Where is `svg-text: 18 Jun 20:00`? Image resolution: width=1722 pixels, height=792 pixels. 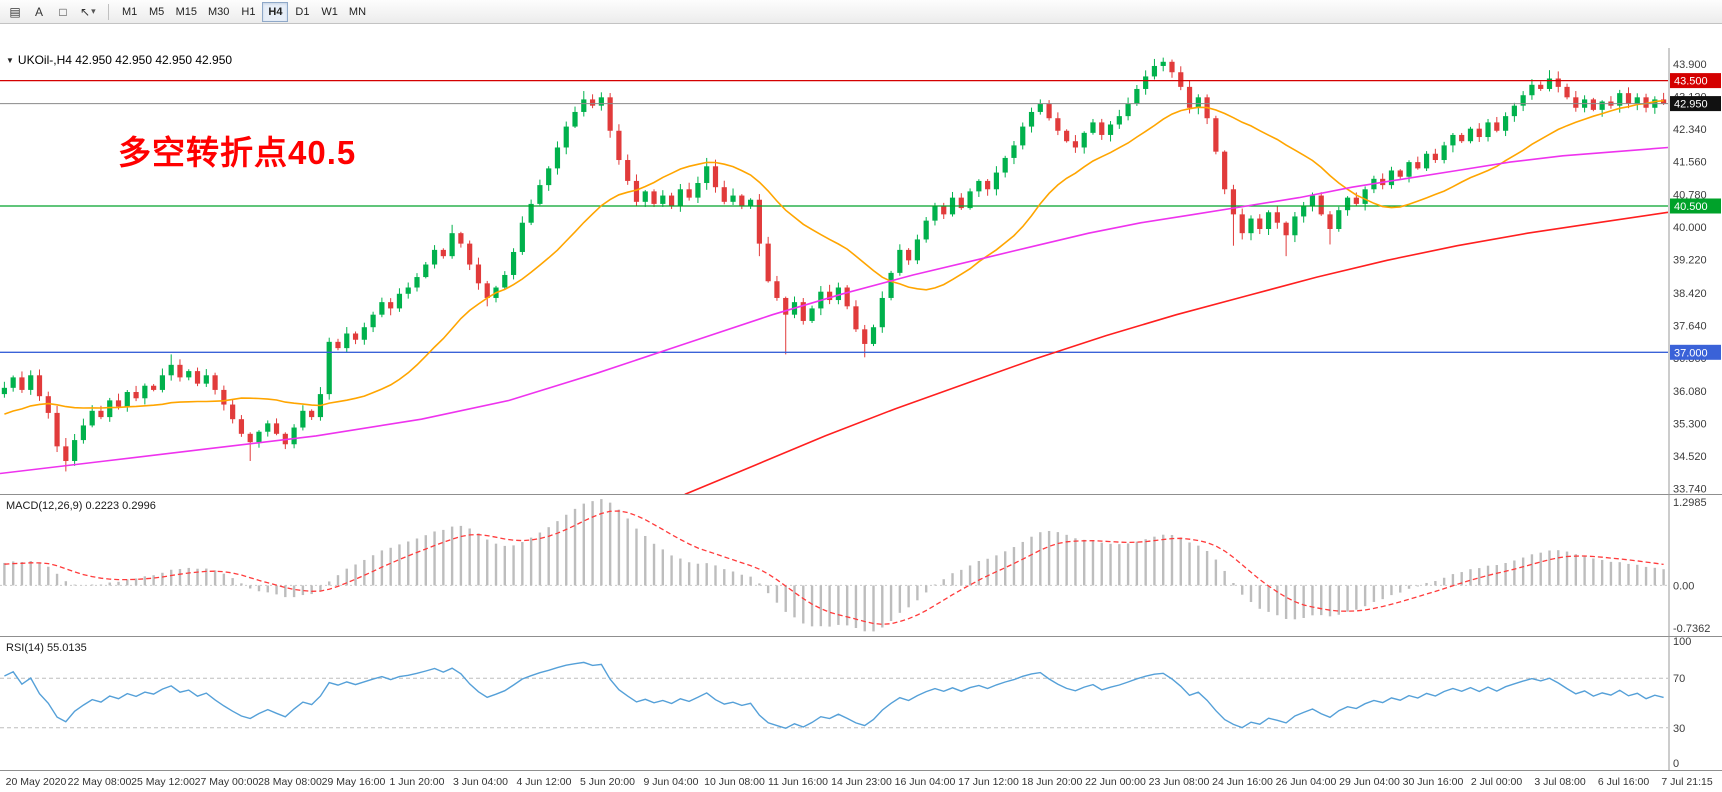
svg-text: 18 Jun 20:00 is located at coordinates (1052, 782).